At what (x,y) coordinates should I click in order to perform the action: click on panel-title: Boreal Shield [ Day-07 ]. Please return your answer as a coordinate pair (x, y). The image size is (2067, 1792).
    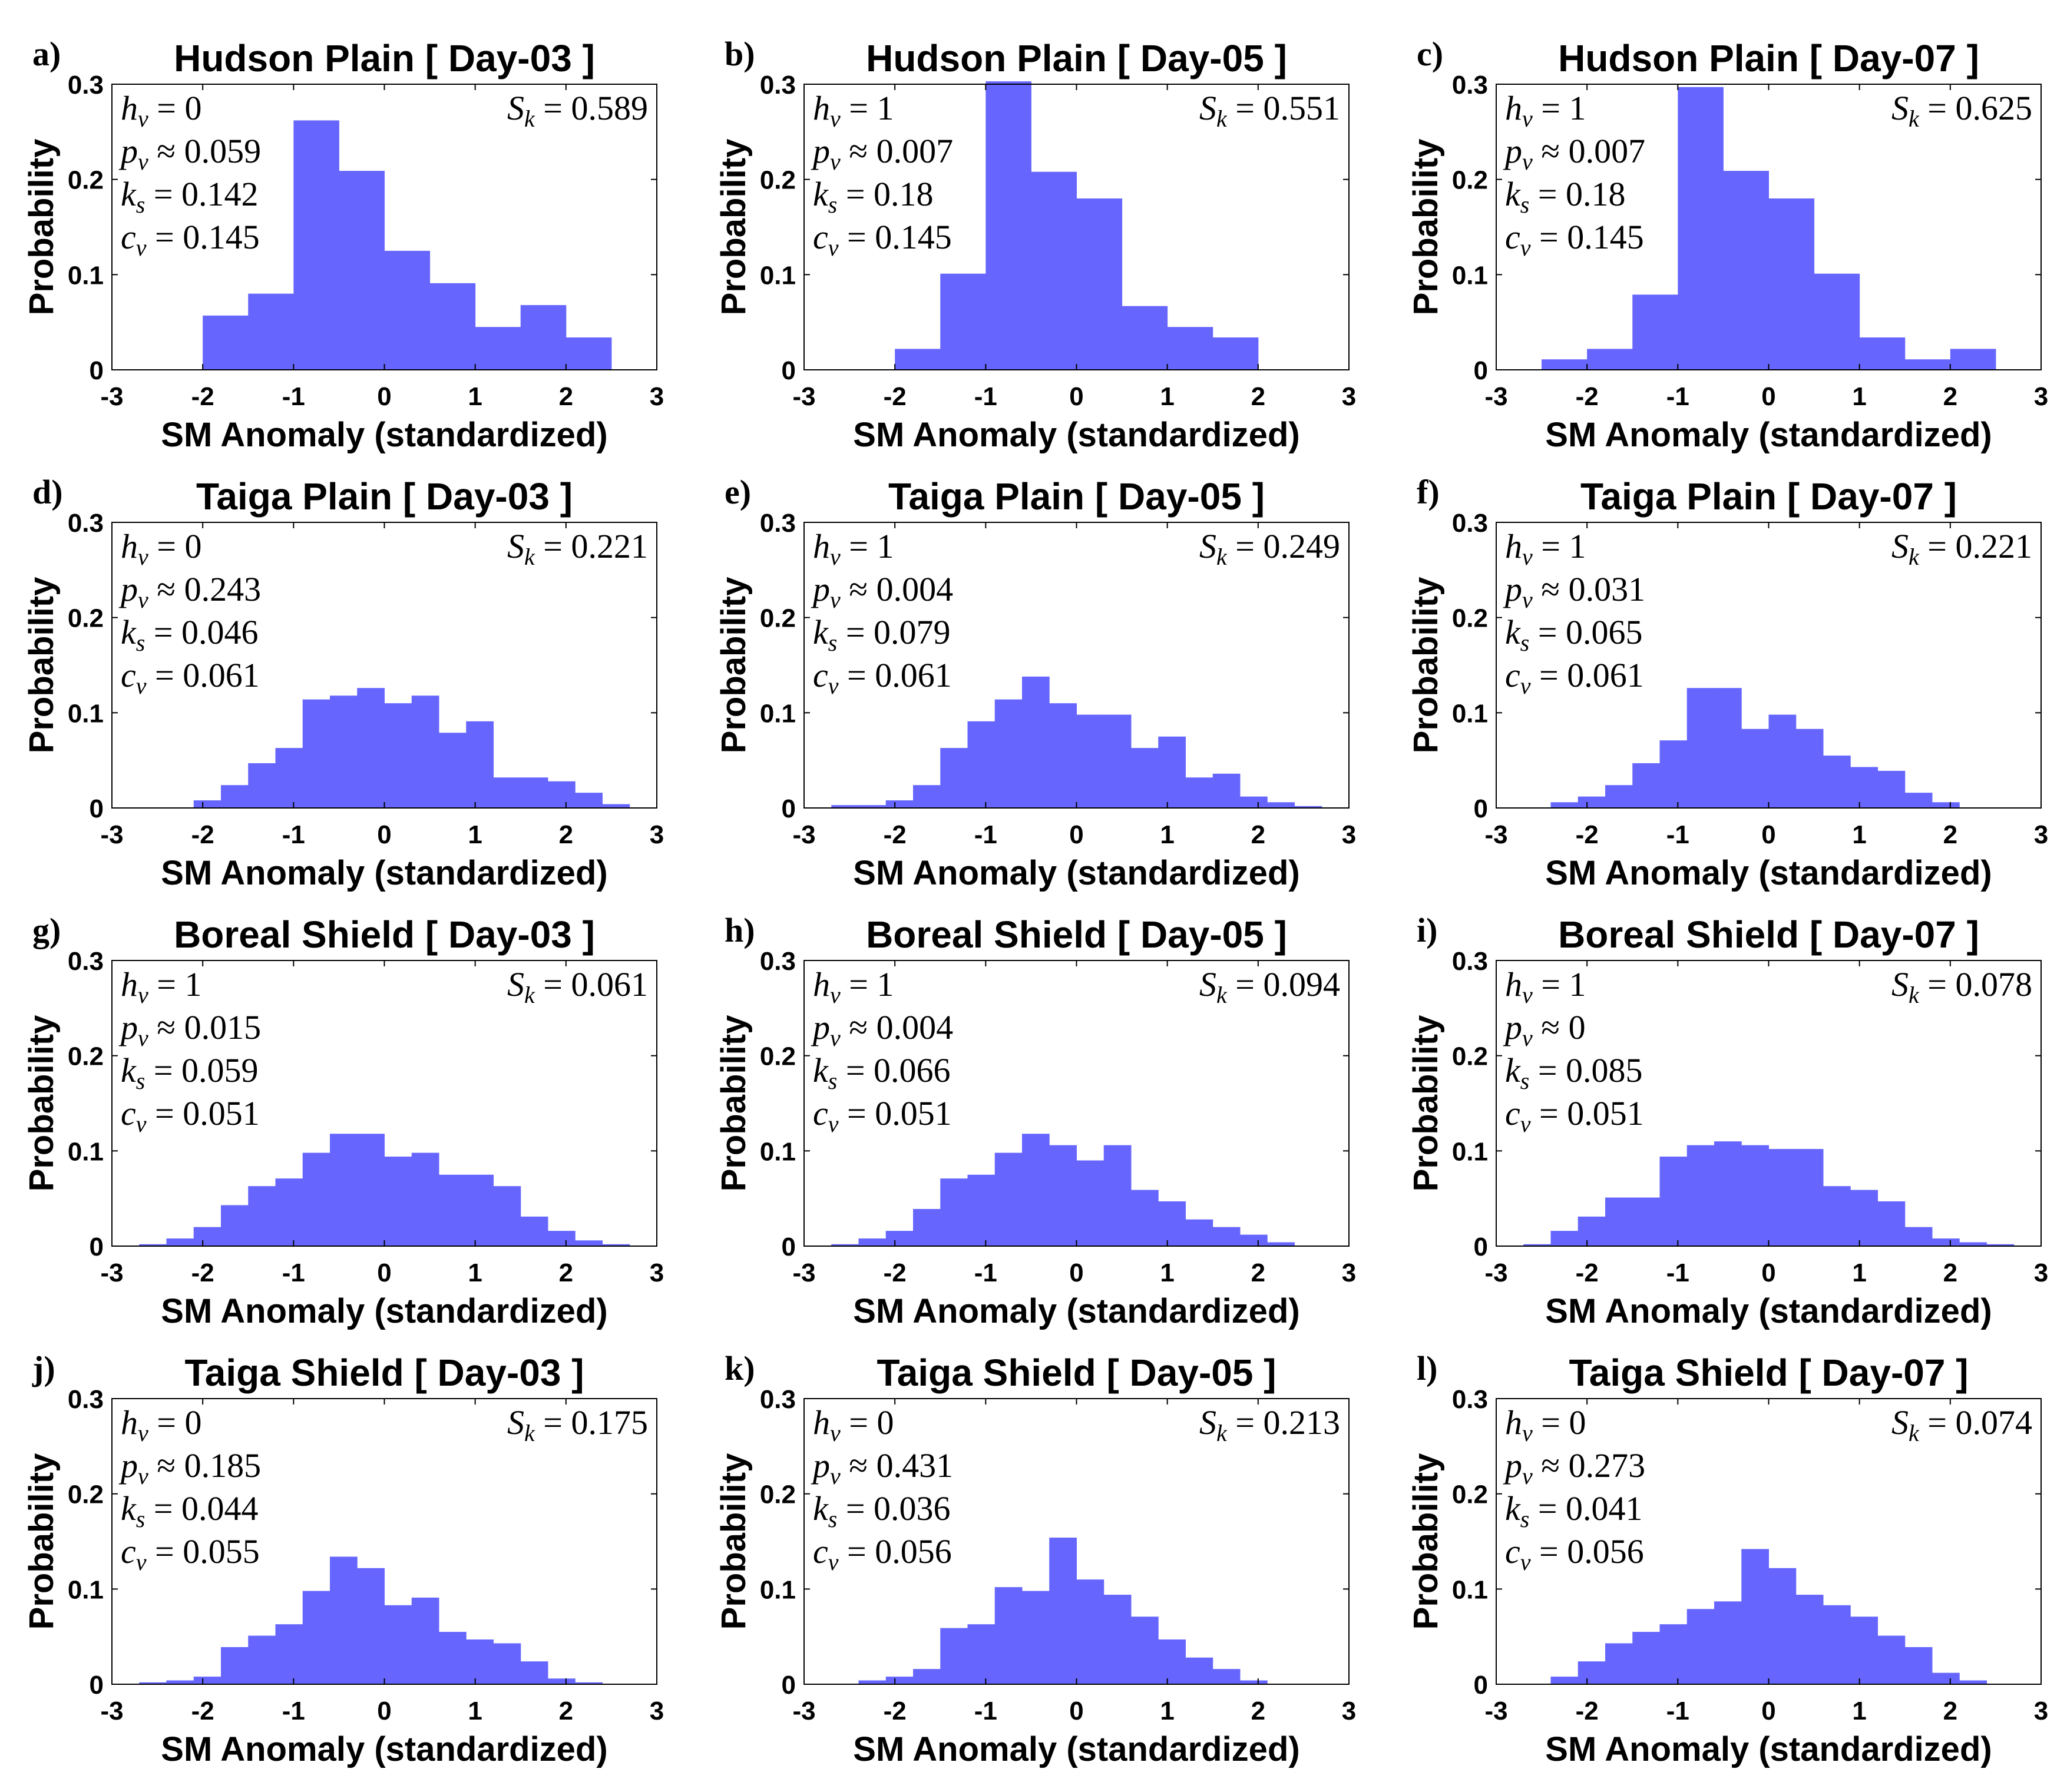
    Looking at the image, I should click on (1768, 934).